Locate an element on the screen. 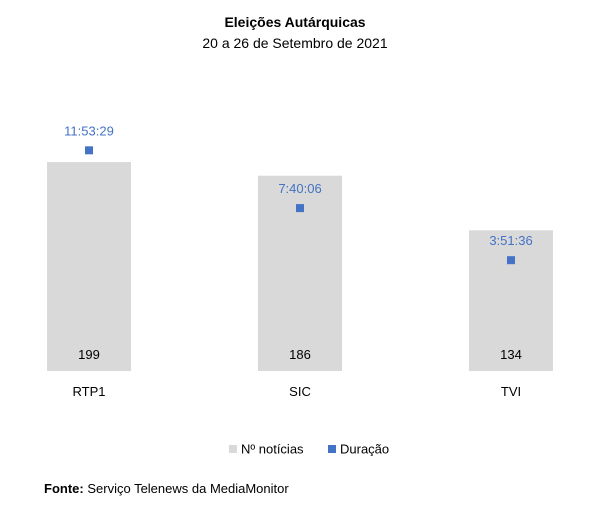 The width and height of the screenshot is (590, 519). duration-label: 11:53:29 is located at coordinates (89, 130).